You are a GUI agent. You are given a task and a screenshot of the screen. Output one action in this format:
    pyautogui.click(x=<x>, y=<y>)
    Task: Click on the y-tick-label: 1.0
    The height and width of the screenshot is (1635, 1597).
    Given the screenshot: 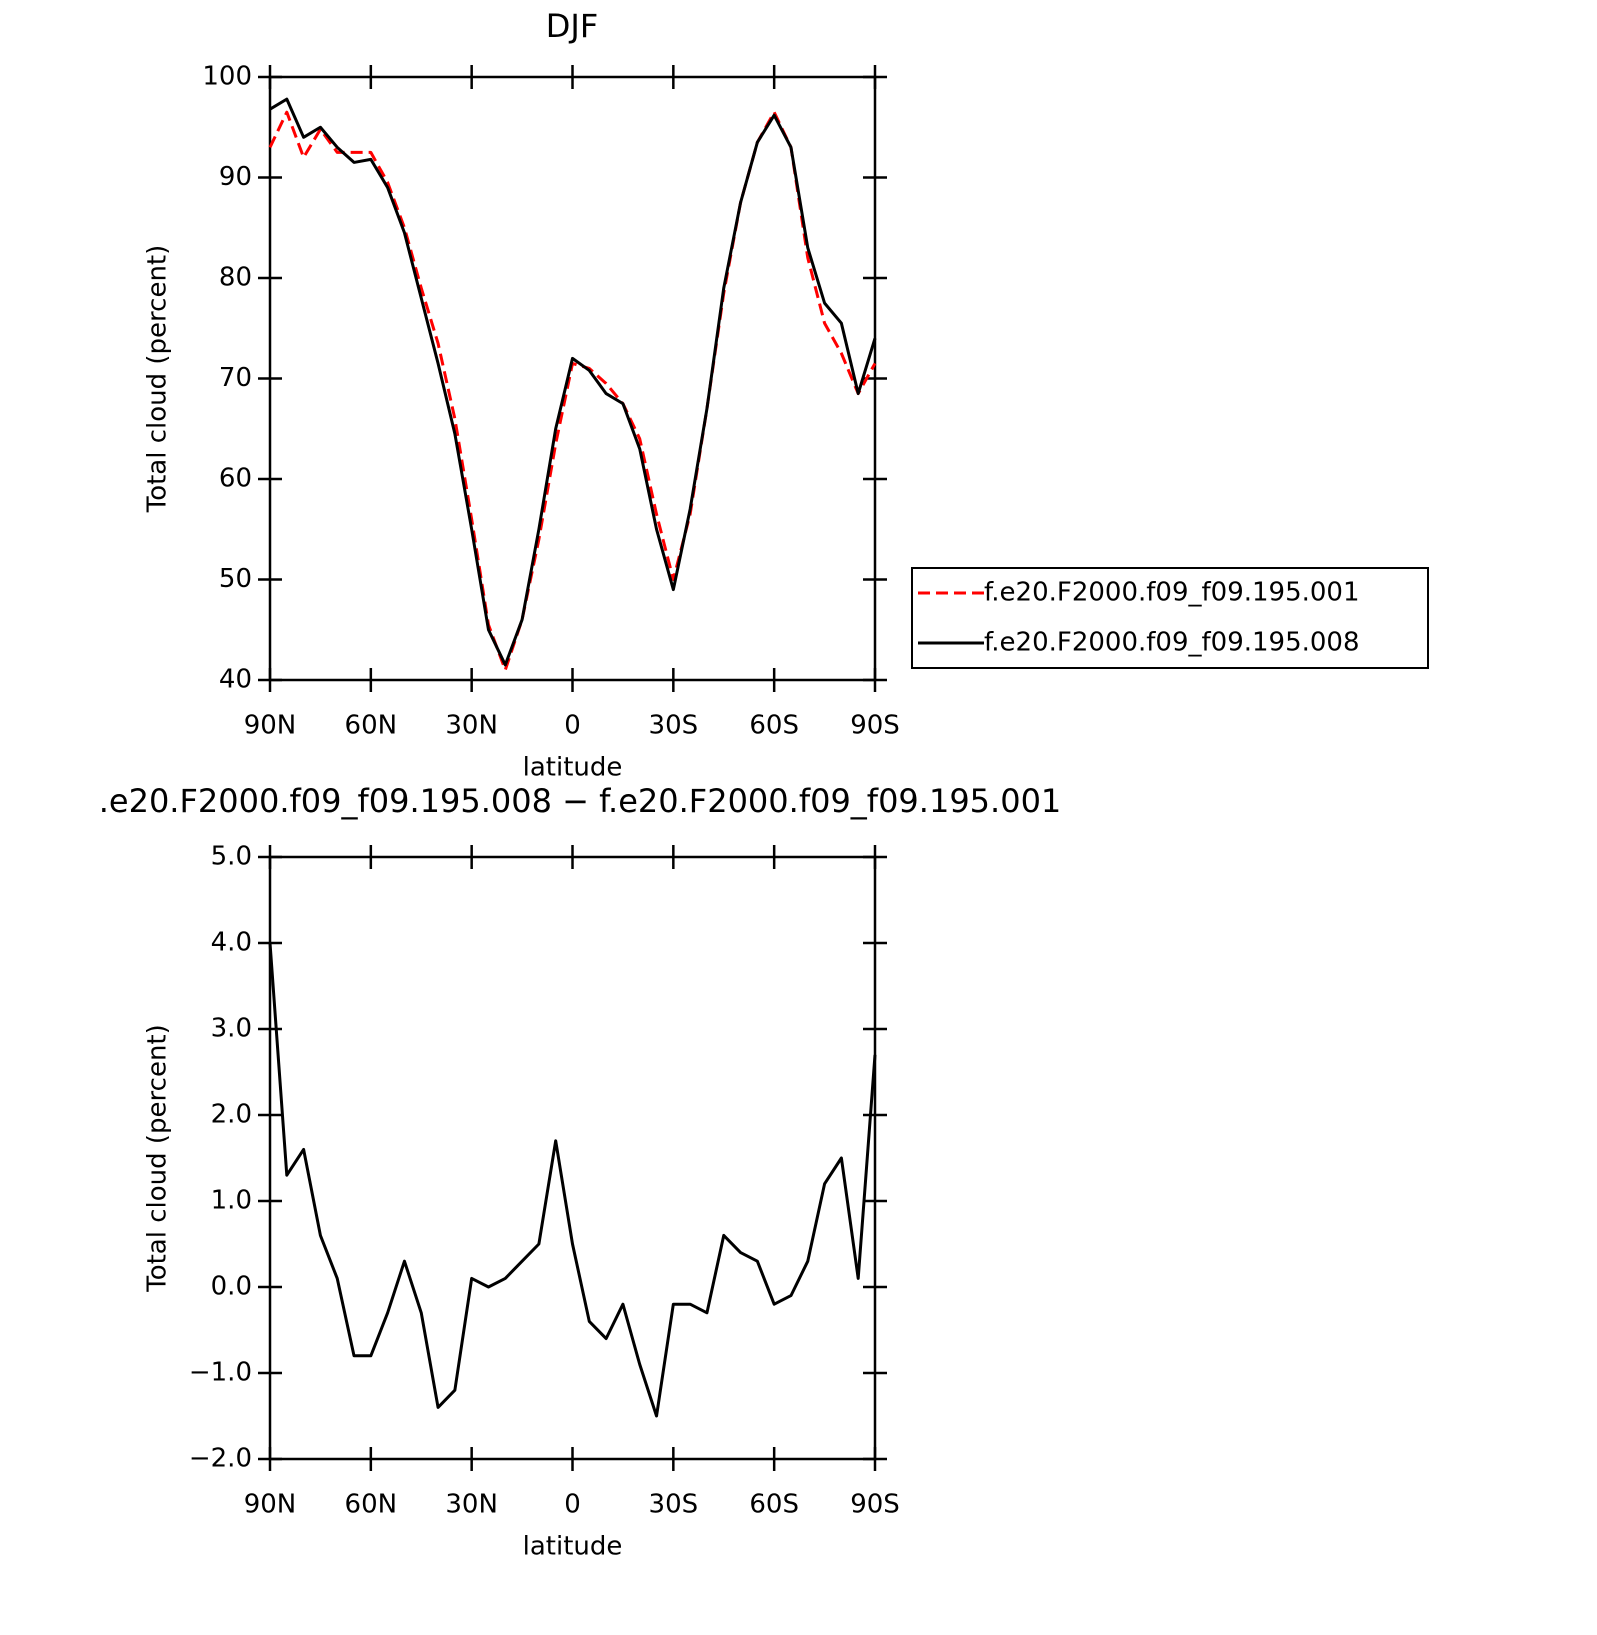 What is the action you would take?
    pyautogui.click(x=231, y=1201)
    